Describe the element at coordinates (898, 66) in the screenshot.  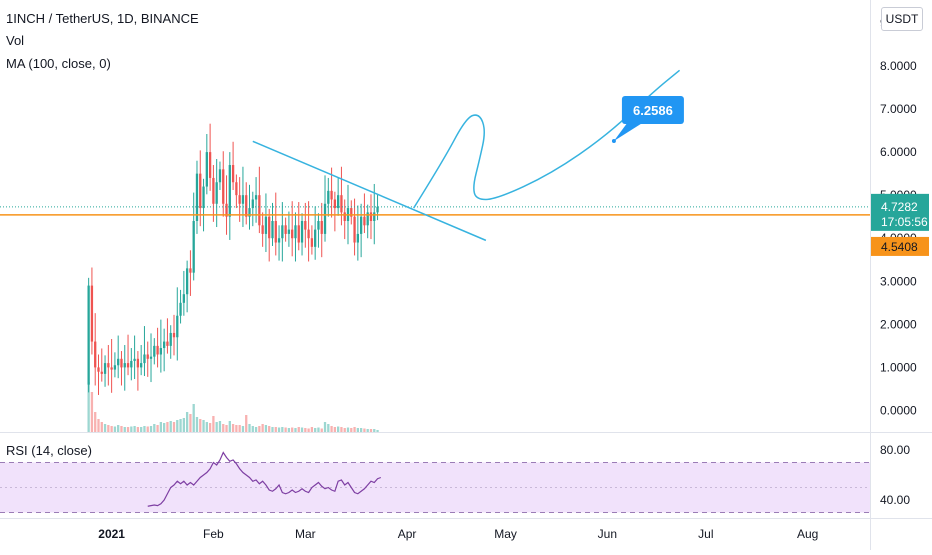
I see `price-tick-label: 8.0000` at that location.